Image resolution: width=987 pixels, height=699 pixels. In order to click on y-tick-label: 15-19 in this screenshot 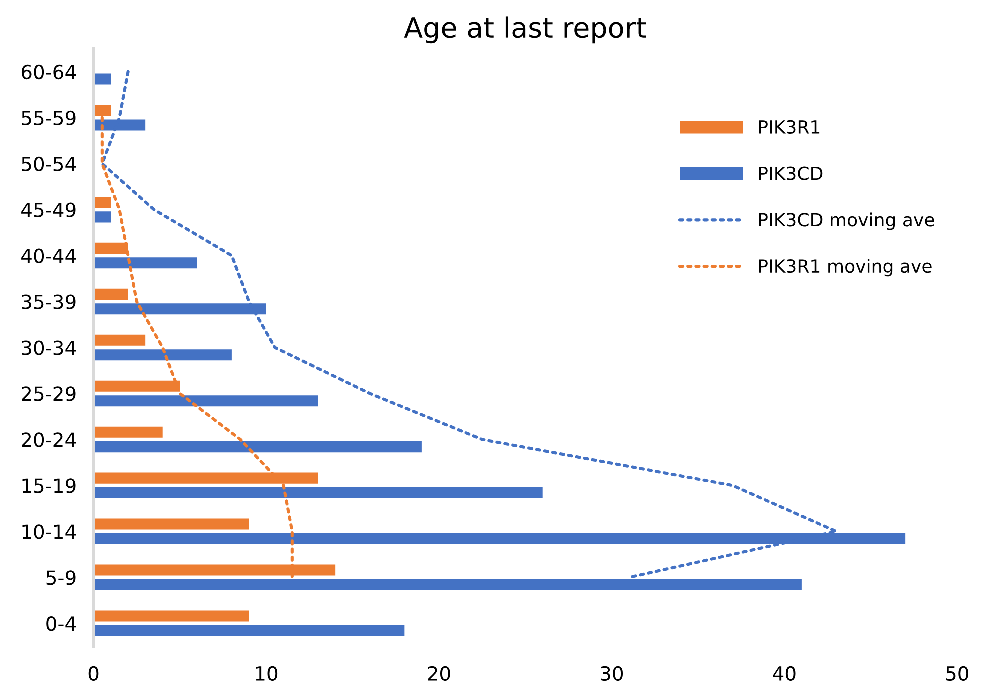, I will do `click(49, 486)`.